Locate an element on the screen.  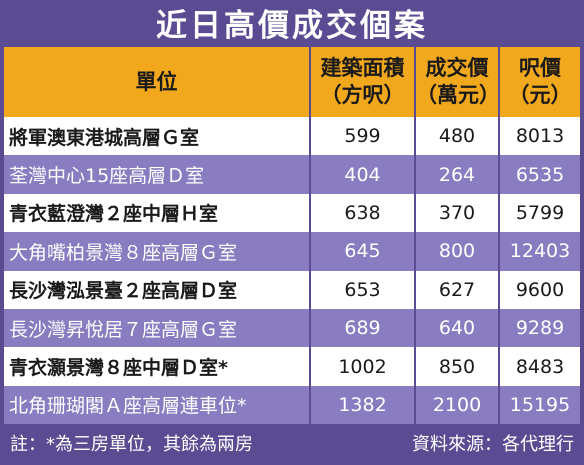
cell-area: 599 is located at coordinates (361, 136).